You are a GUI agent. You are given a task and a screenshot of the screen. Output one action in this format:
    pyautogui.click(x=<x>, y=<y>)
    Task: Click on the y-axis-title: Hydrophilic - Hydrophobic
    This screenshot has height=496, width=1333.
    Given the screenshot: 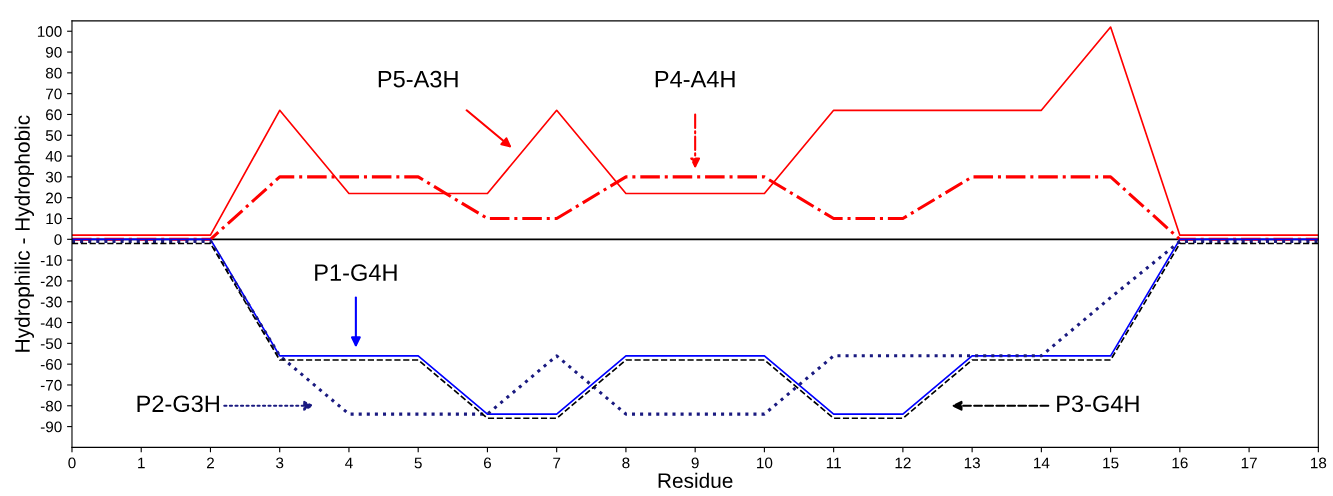 What is the action you would take?
    pyautogui.click(x=24, y=233)
    